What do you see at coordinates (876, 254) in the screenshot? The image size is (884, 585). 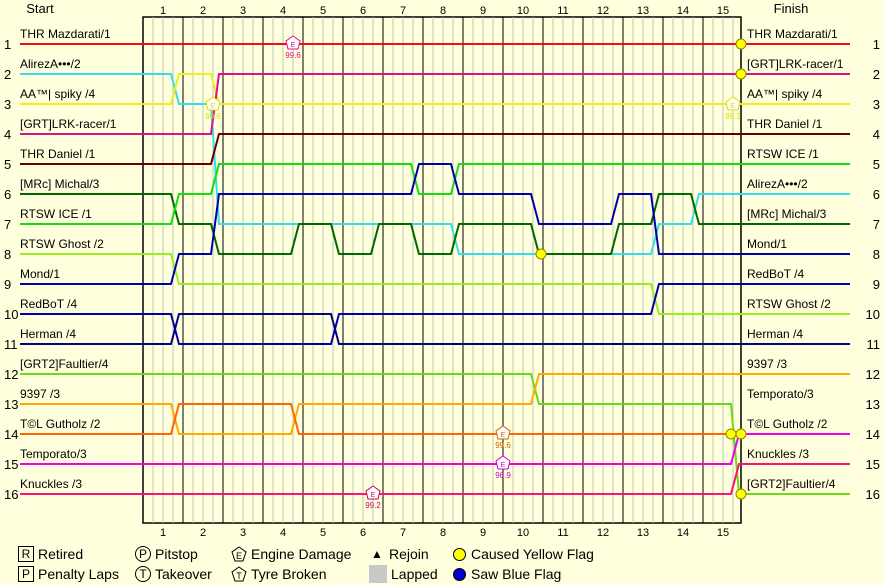 I see `position-label-right: 8` at bounding box center [876, 254].